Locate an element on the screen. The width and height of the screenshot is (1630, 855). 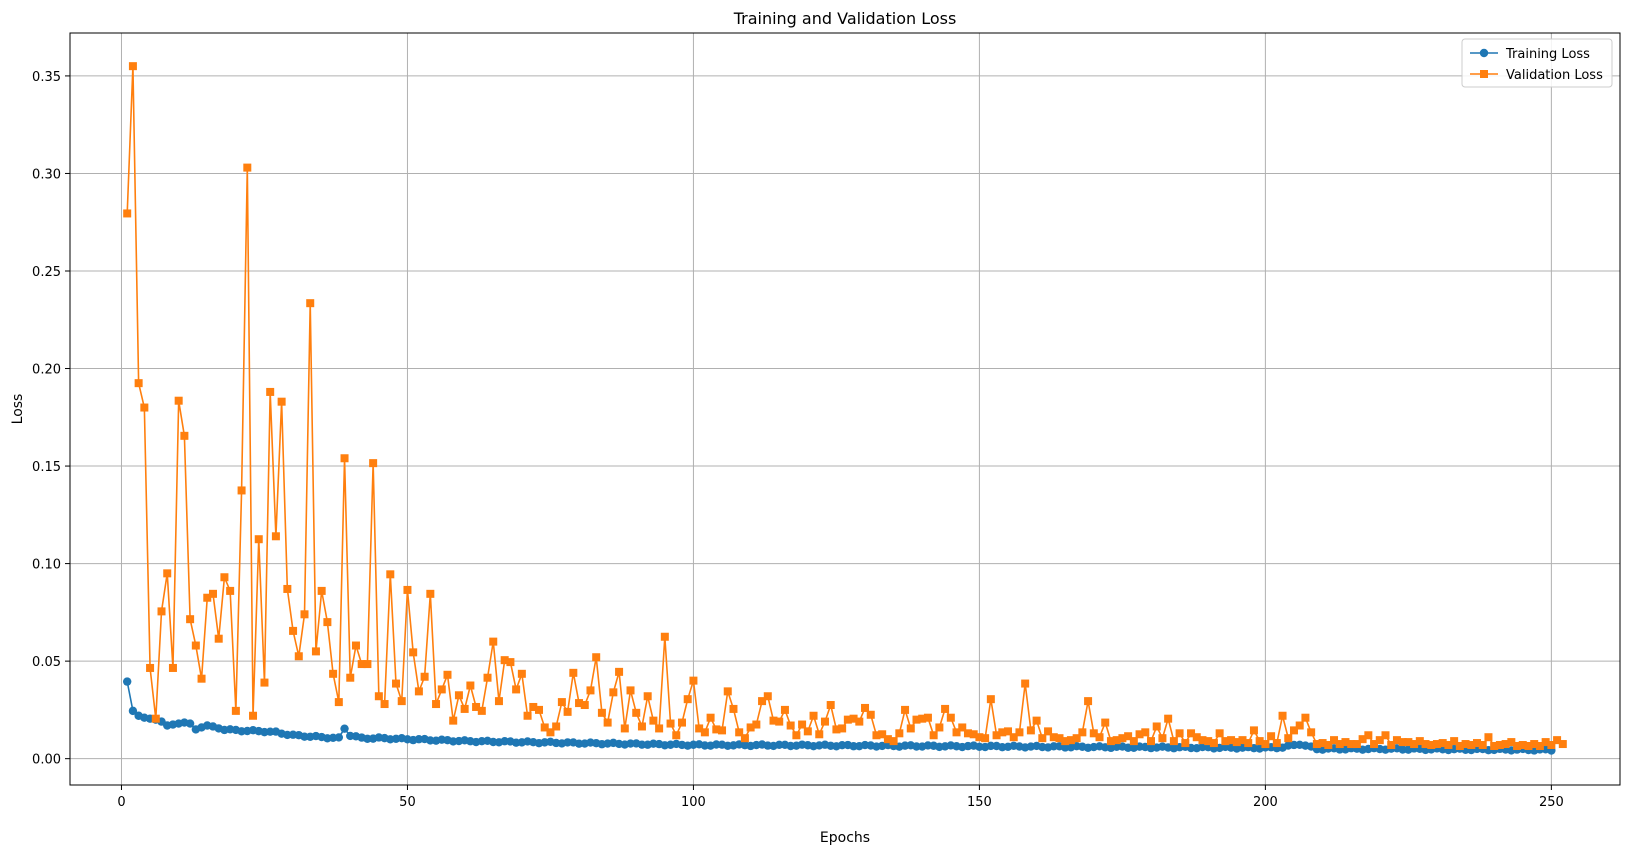
y-tick-label: 0.15 is located at coordinates (46, 467).